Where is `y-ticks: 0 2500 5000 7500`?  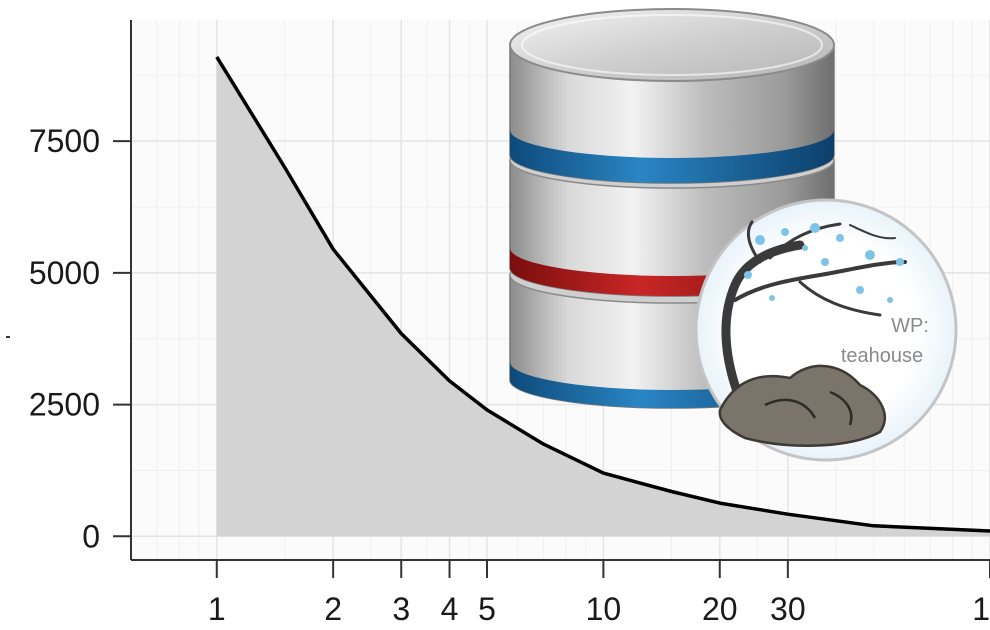 y-ticks: 0 2500 5000 7500 is located at coordinates (80, 338).